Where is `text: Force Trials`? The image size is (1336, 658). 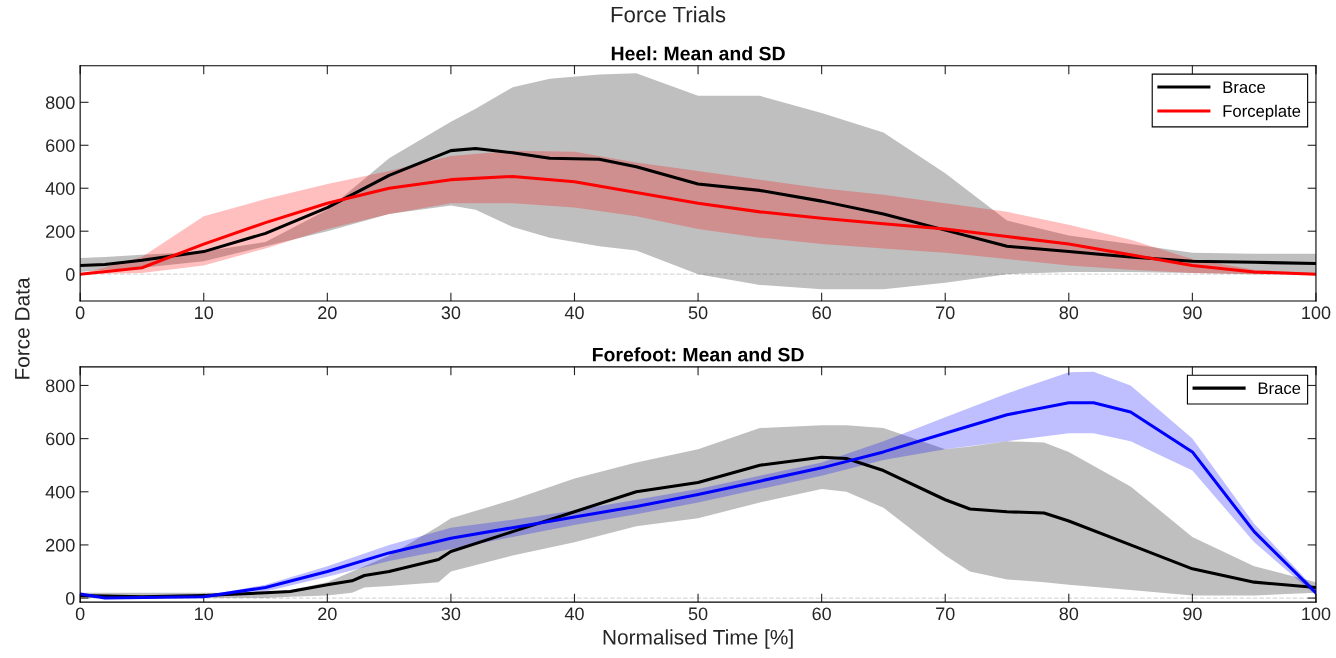 text: Force Trials is located at coordinates (668, 14).